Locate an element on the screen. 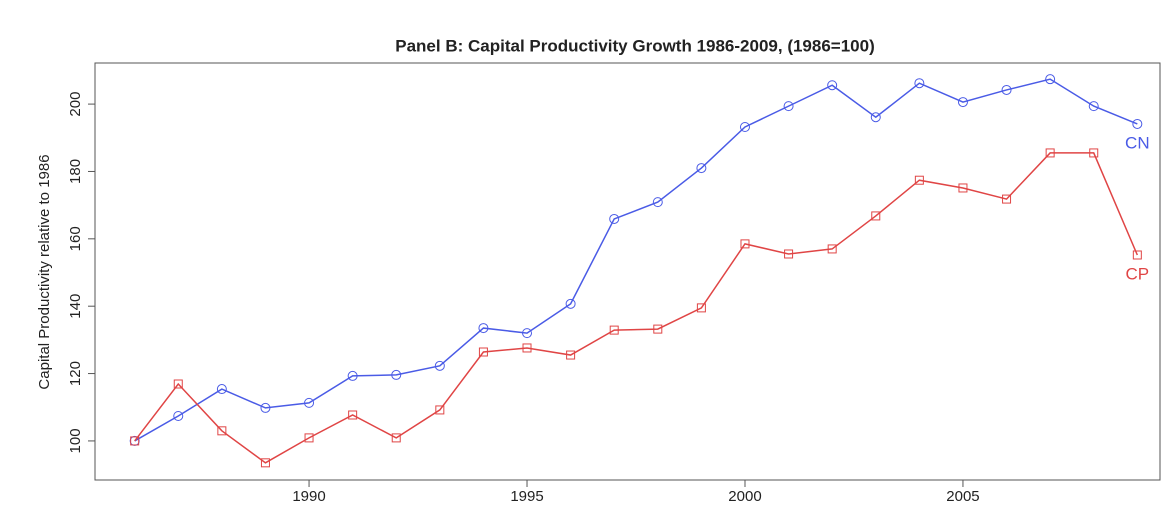  y-tick-label: 120 is located at coordinates (75, 373).